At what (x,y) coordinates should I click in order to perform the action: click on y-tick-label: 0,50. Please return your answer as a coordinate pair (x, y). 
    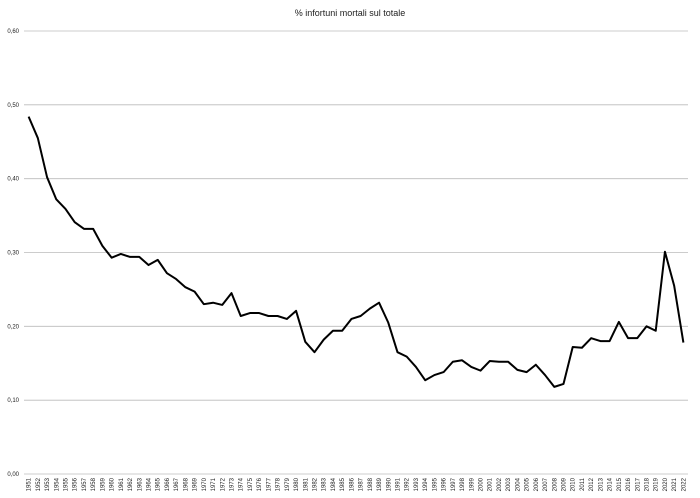
    Looking at the image, I should click on (13, 106).